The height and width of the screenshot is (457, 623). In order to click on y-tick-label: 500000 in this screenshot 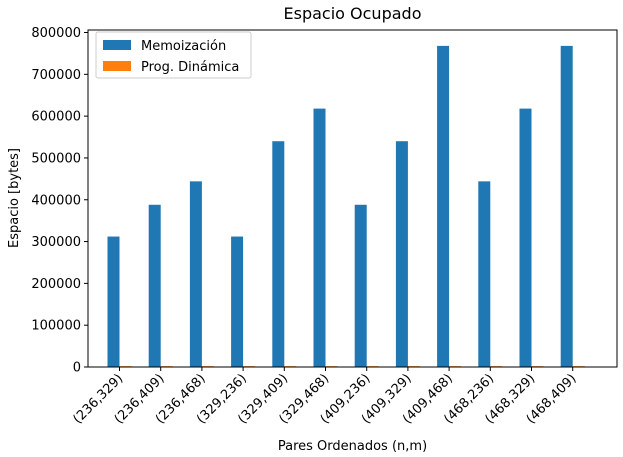, I will do `click(56, 158)`.